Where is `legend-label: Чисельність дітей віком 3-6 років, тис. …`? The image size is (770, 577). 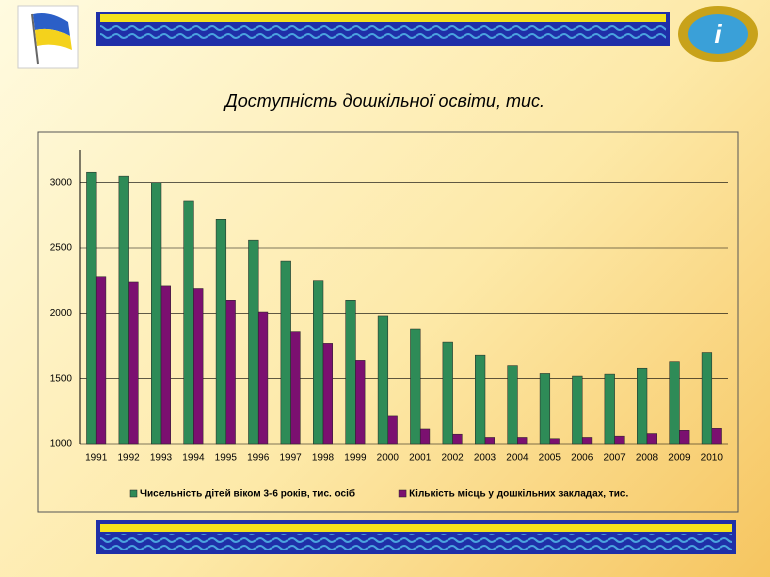 legend-label: Чисельність дітей віком 3-6 років, тис. … is located at coordinates (247, 494).